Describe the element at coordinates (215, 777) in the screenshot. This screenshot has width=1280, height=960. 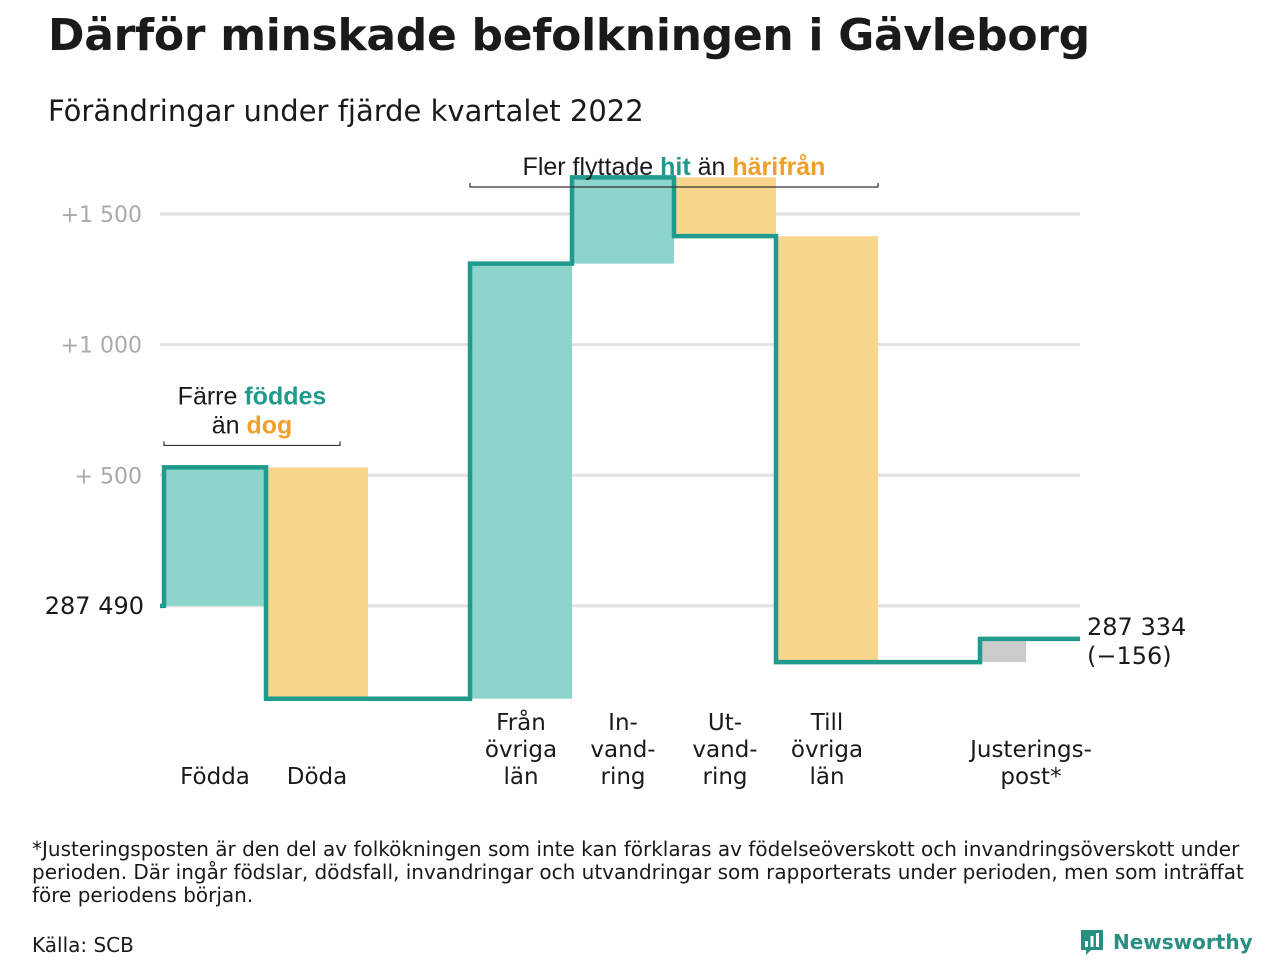
I see `category-label: Födda` at that location.